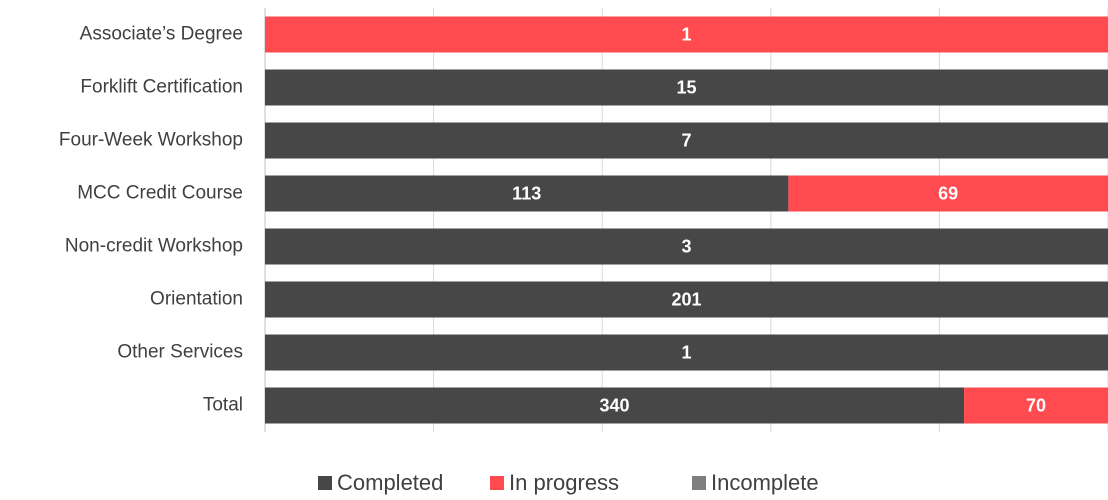 The height and width of the screenshot is (500, 1108). I want to click on legend-label: In progress, so click(564, 482).